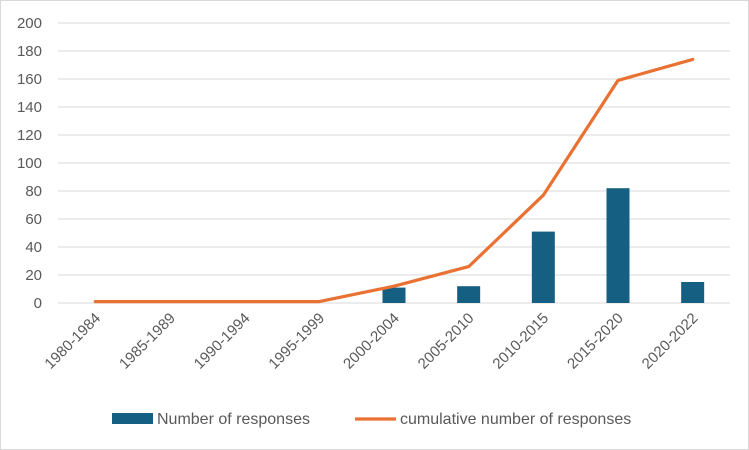 This screenshot has height=450, width=749. I want to click on y-tick-label: 0, so click(38, 303).